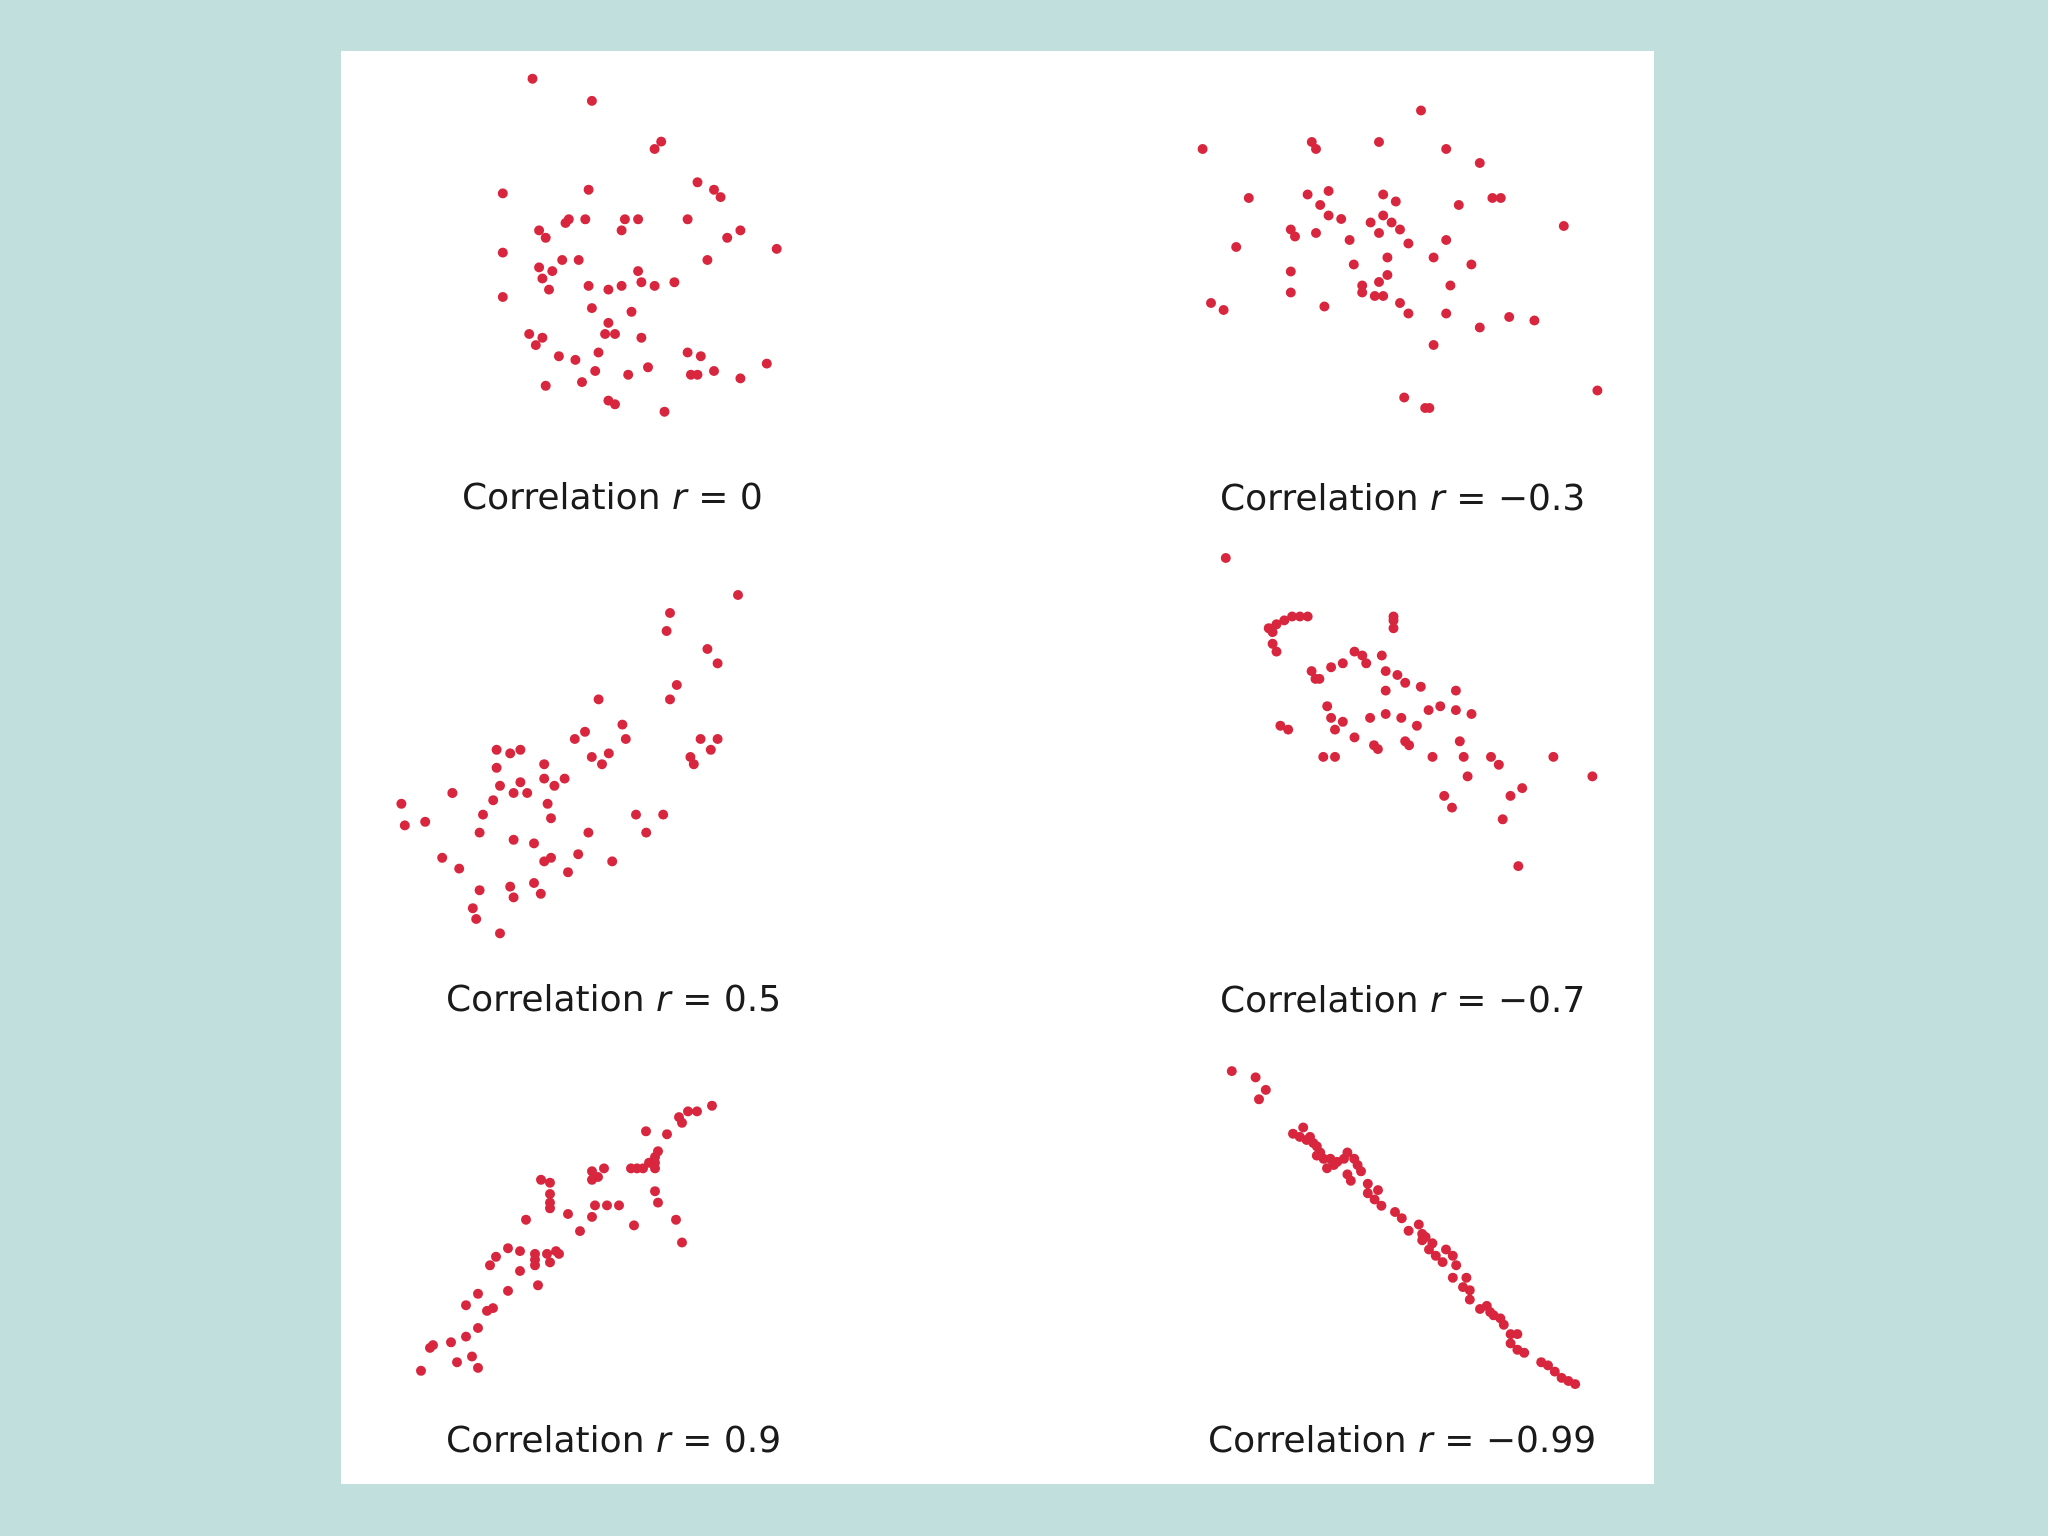 The height and width of the screenshot is (1536, 2048). Describe the element at coordinates (752, 999) in the screenshot. I see `caption-value: 0.5` at that location.